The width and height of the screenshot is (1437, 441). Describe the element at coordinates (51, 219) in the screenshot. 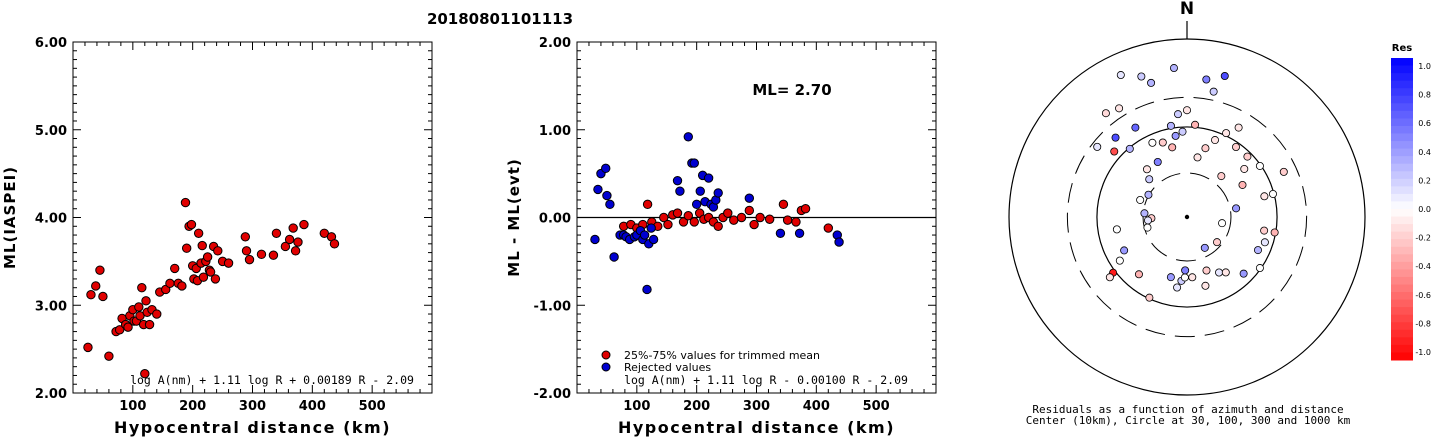

I see `y-tick-label: 4.00` at that location.